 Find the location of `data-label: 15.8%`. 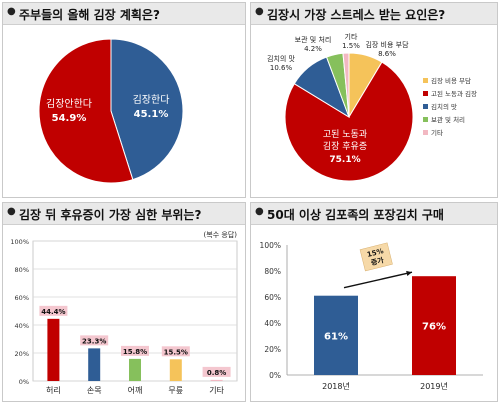

data-label: 15.8% is located at coordinates (135, 352).